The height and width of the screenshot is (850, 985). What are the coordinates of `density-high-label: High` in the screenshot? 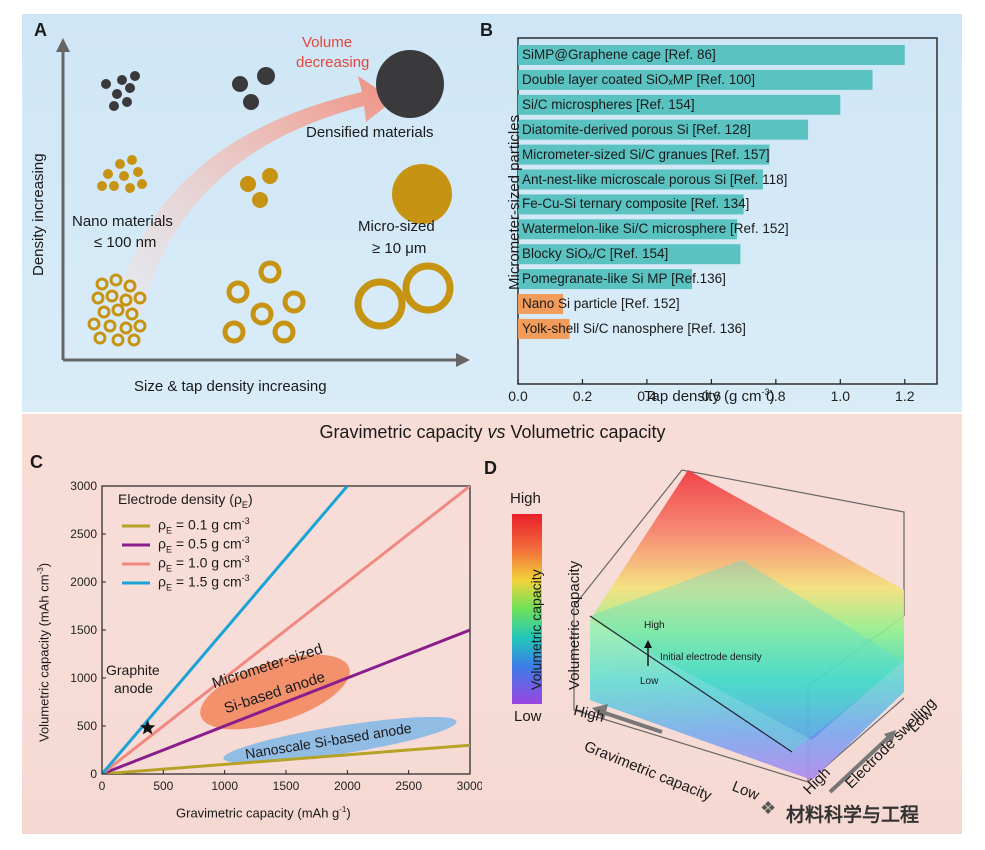 It's located at (654, 625).